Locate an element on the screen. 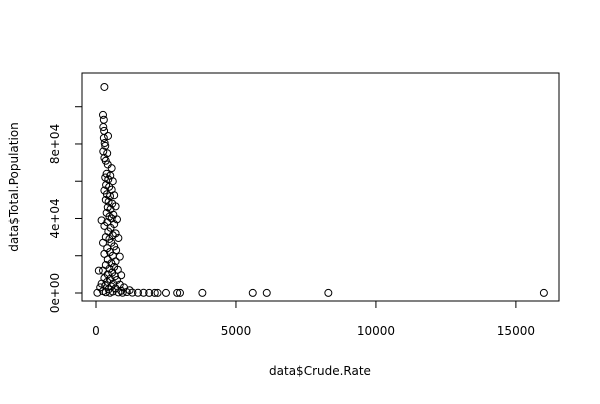 This screenshot has width=600, height=404. x-tick-label: 15000 is located at coordinates (516, 331).